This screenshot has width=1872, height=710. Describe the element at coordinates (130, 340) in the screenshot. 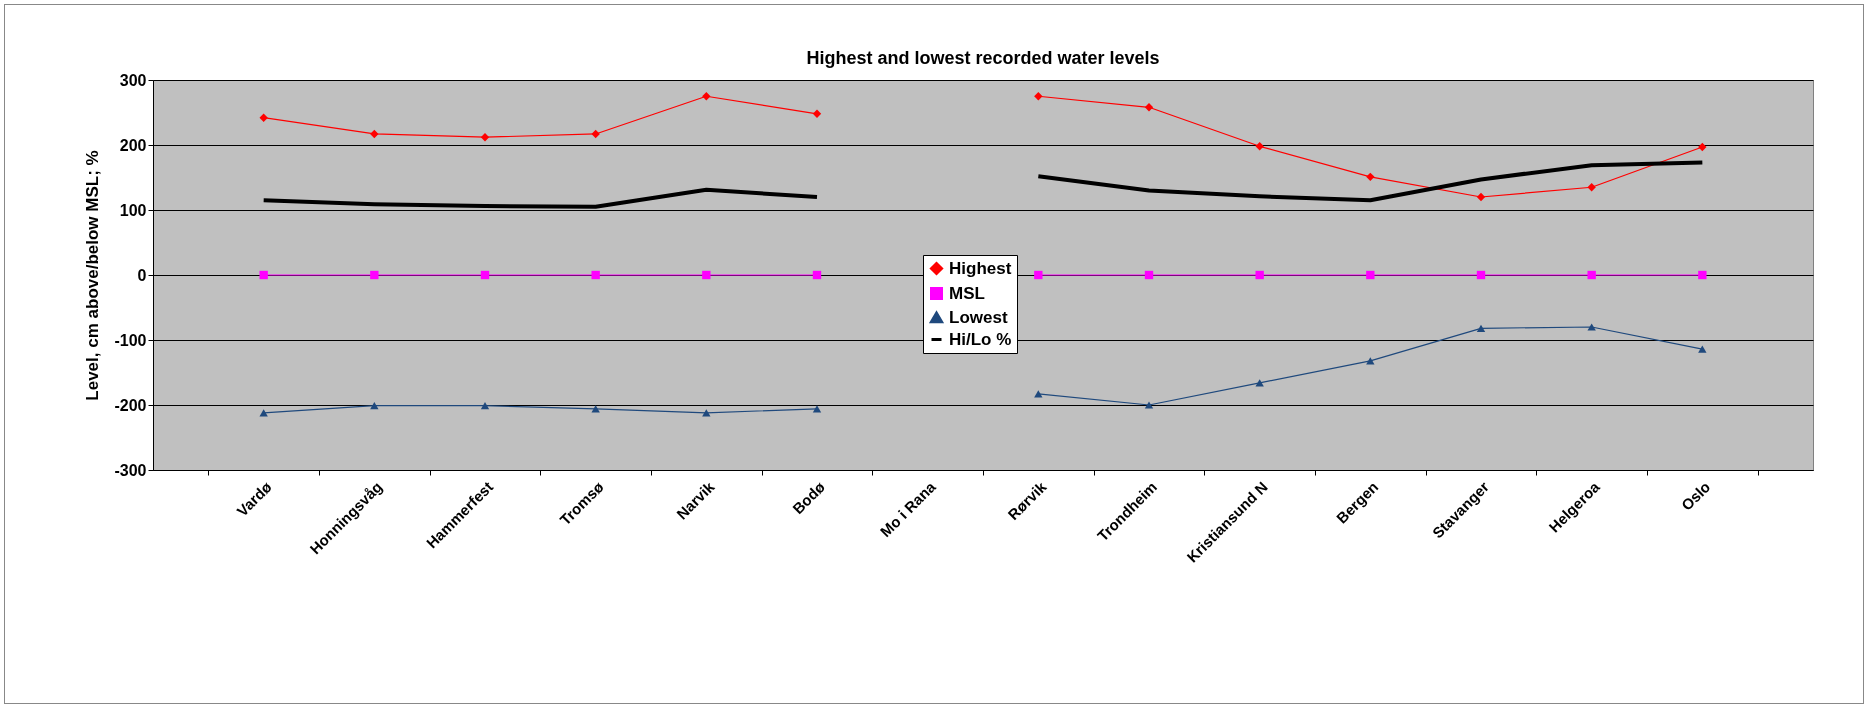

I see `y-tick-label: -100` at that location.